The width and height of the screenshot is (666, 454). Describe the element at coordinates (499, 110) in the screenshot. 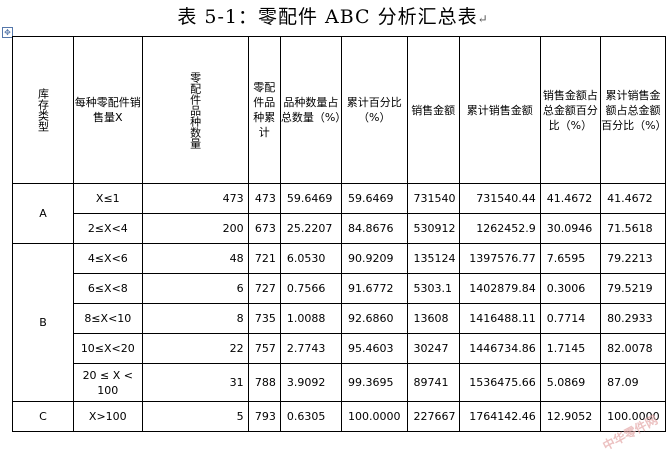

I see `header-cumsales: 累计销售金额` at that location.